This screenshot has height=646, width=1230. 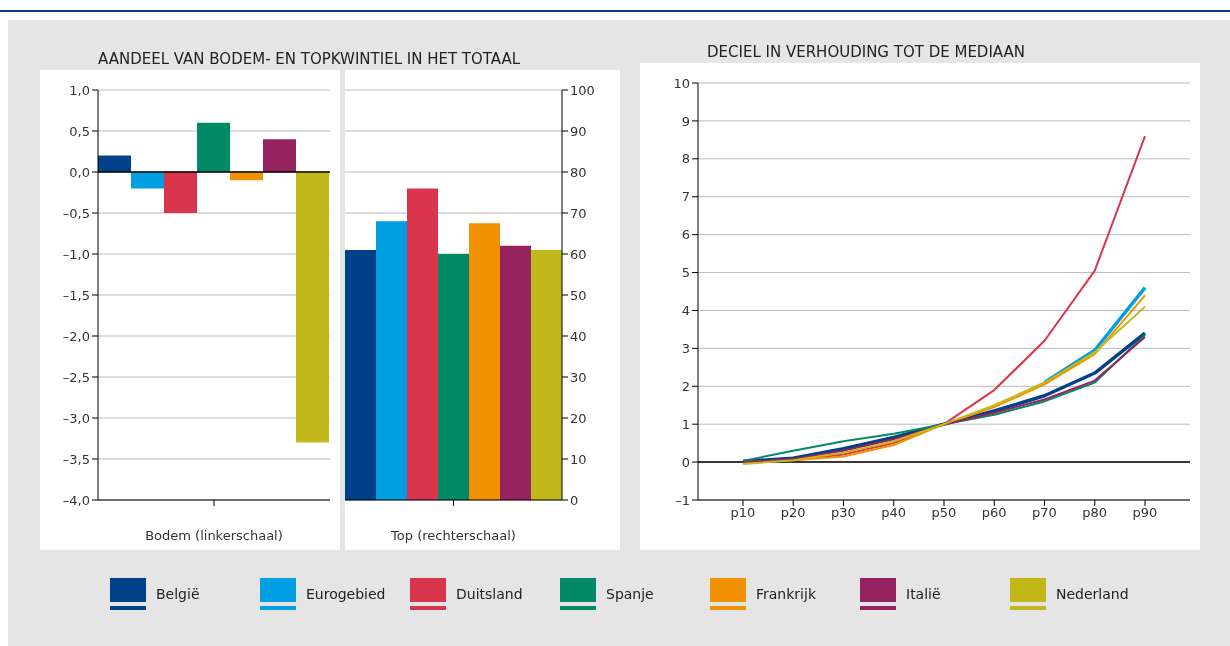 What do you see at coordinates (578, 172) in the screenshot?
I see `y-tick-label: 80` at bounding box center [578, 172].